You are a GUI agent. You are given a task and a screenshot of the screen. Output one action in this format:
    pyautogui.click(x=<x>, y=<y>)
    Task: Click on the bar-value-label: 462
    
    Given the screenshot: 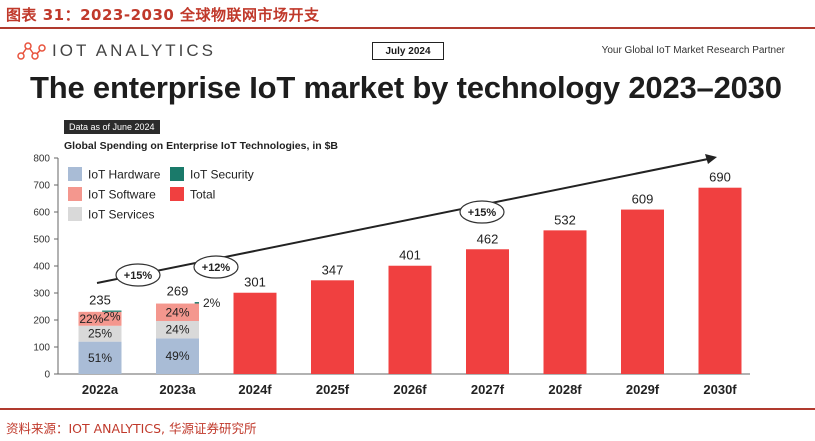 What is the action you would take?
    pyautogui.click(x=488, y=238)
    